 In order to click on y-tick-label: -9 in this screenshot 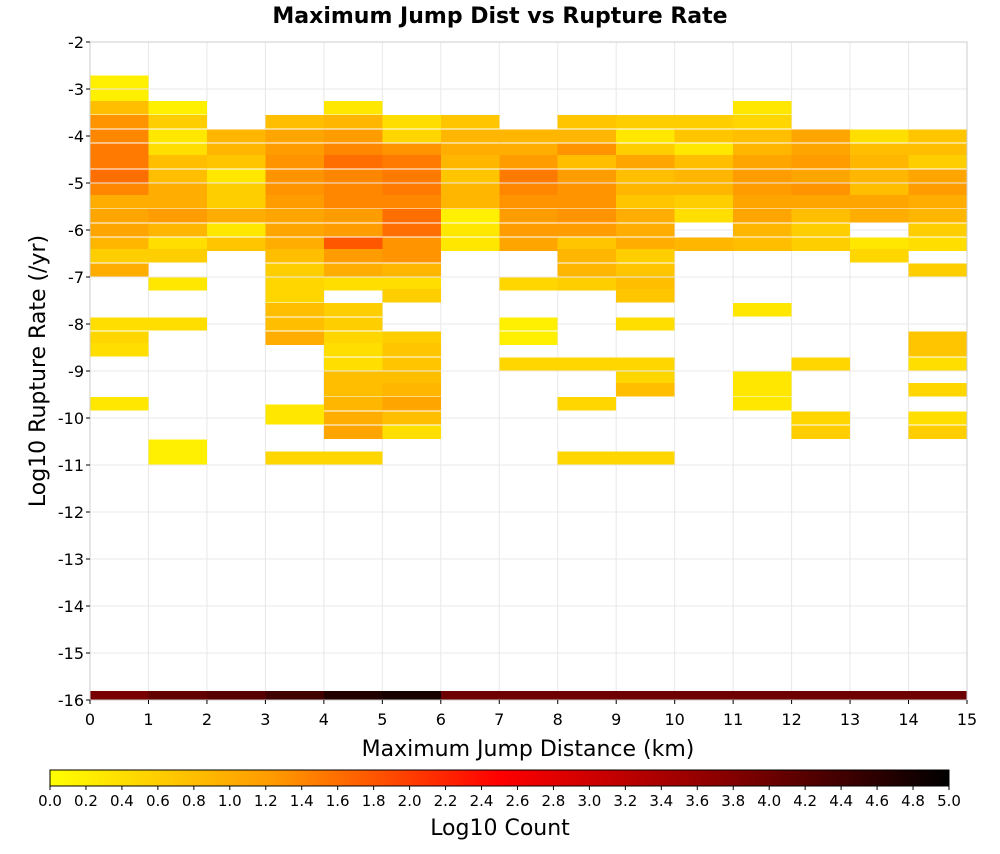, I will do `click(76, 371)`.